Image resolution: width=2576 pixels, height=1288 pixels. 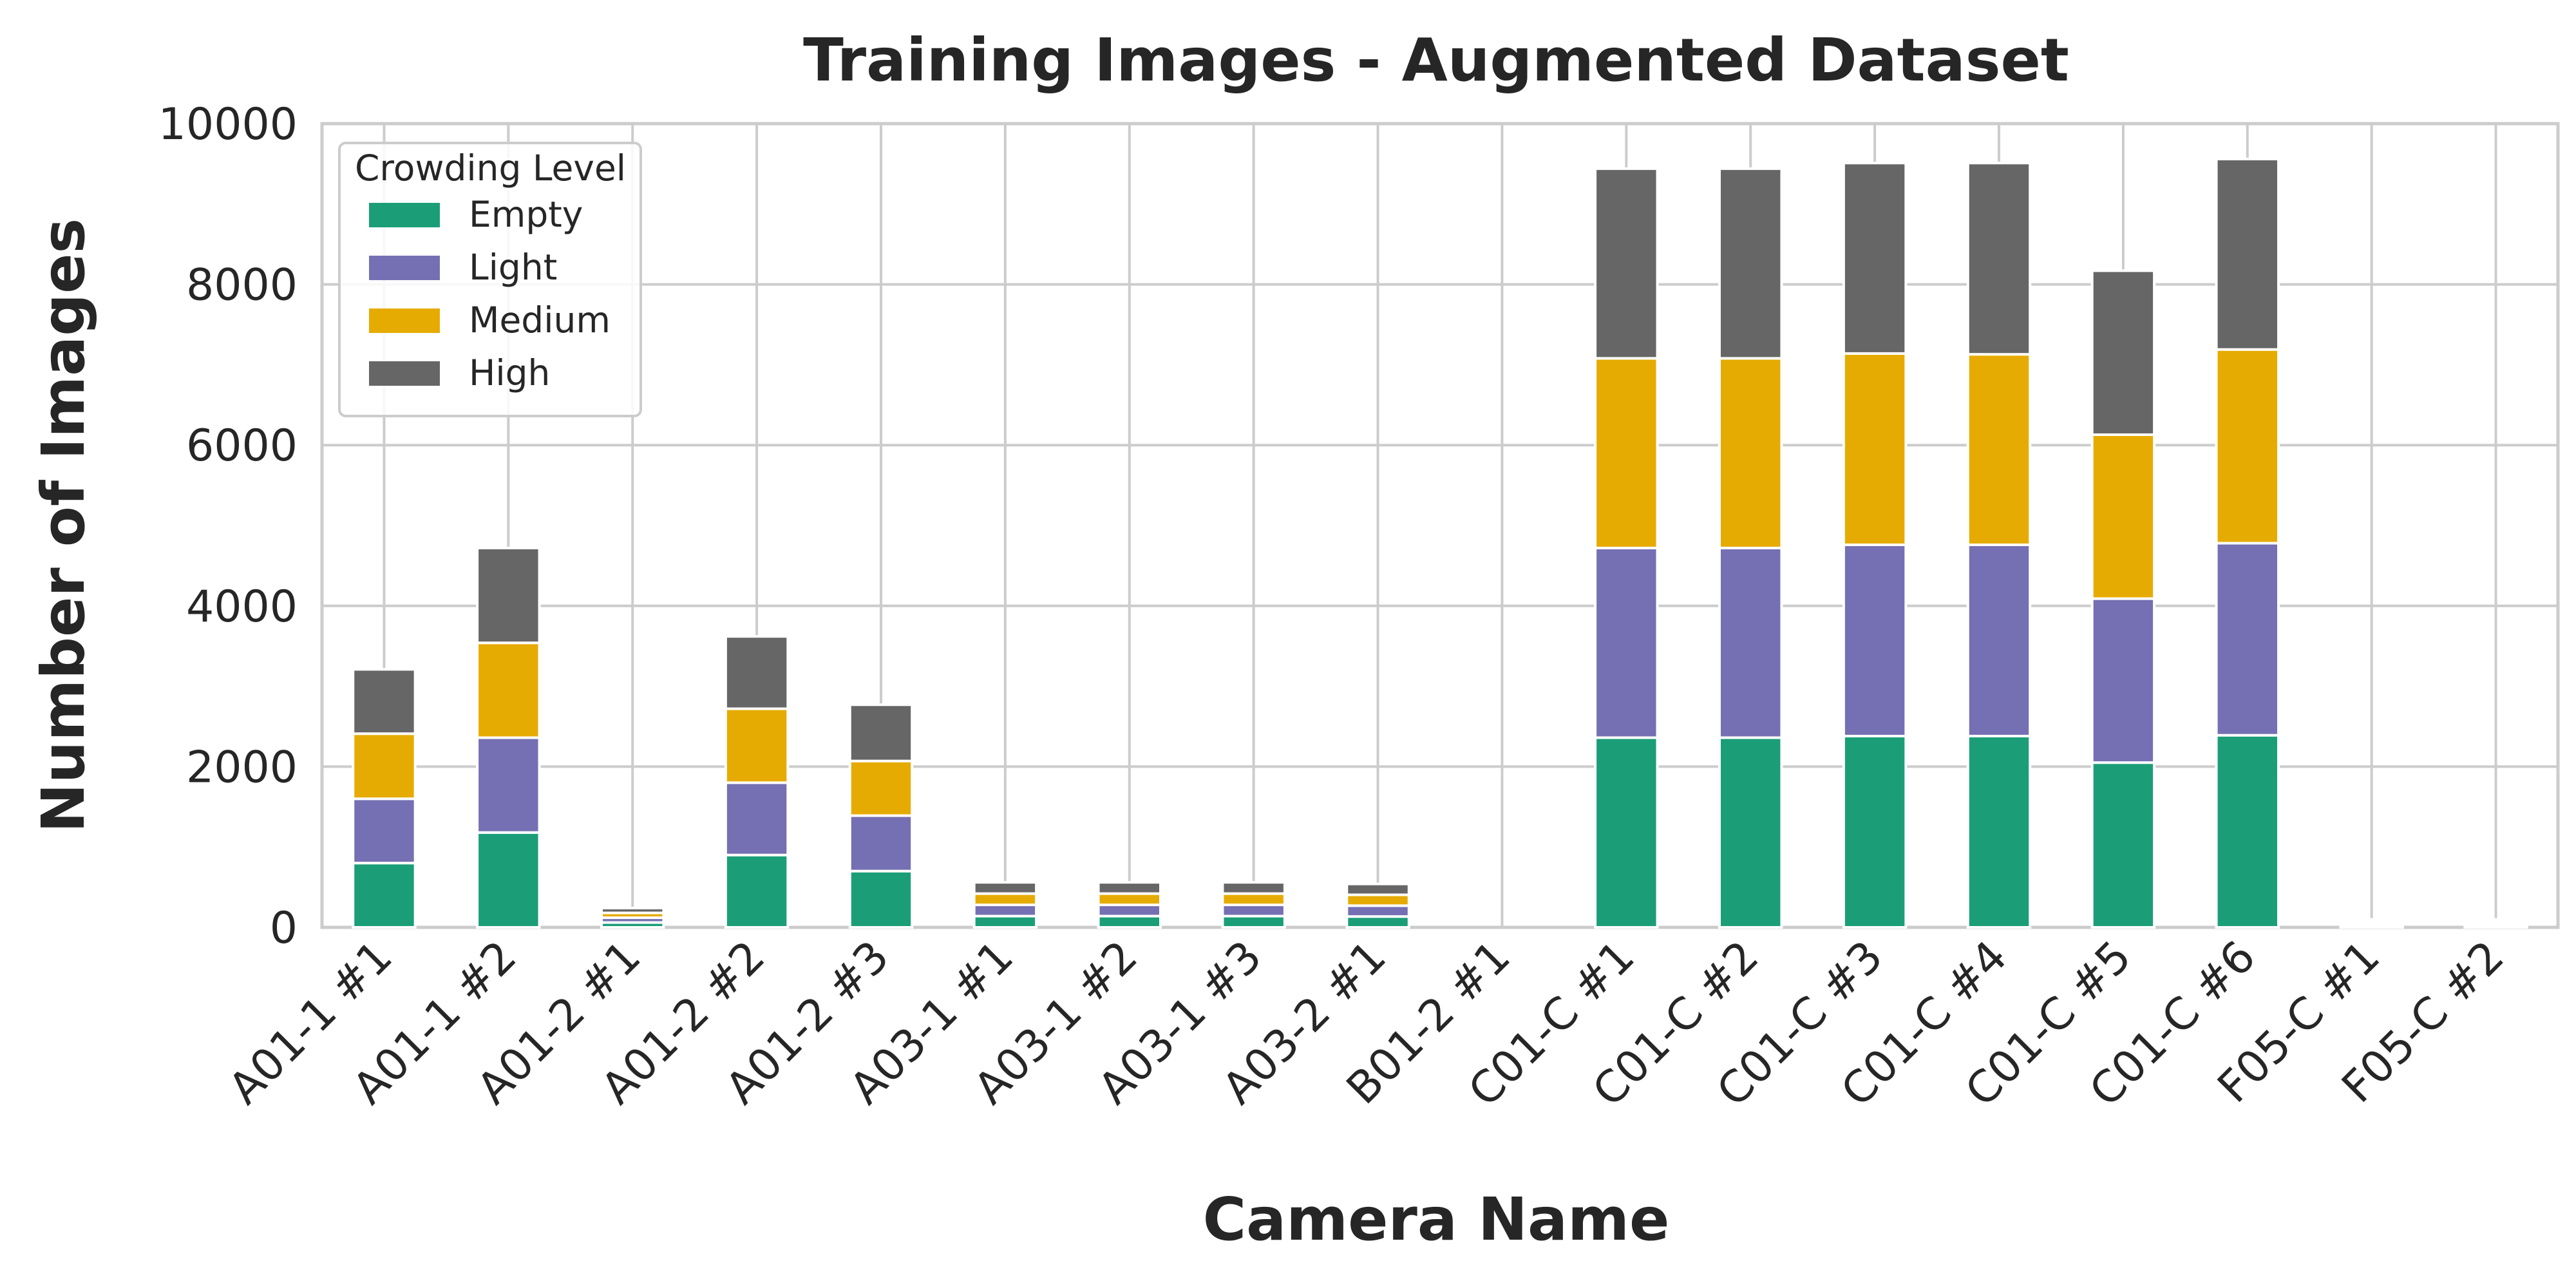 What do you see at coordinates (242, 446) in the screenshot?
I see `y-tick-label: 6000` at bounding box center [242, 446].